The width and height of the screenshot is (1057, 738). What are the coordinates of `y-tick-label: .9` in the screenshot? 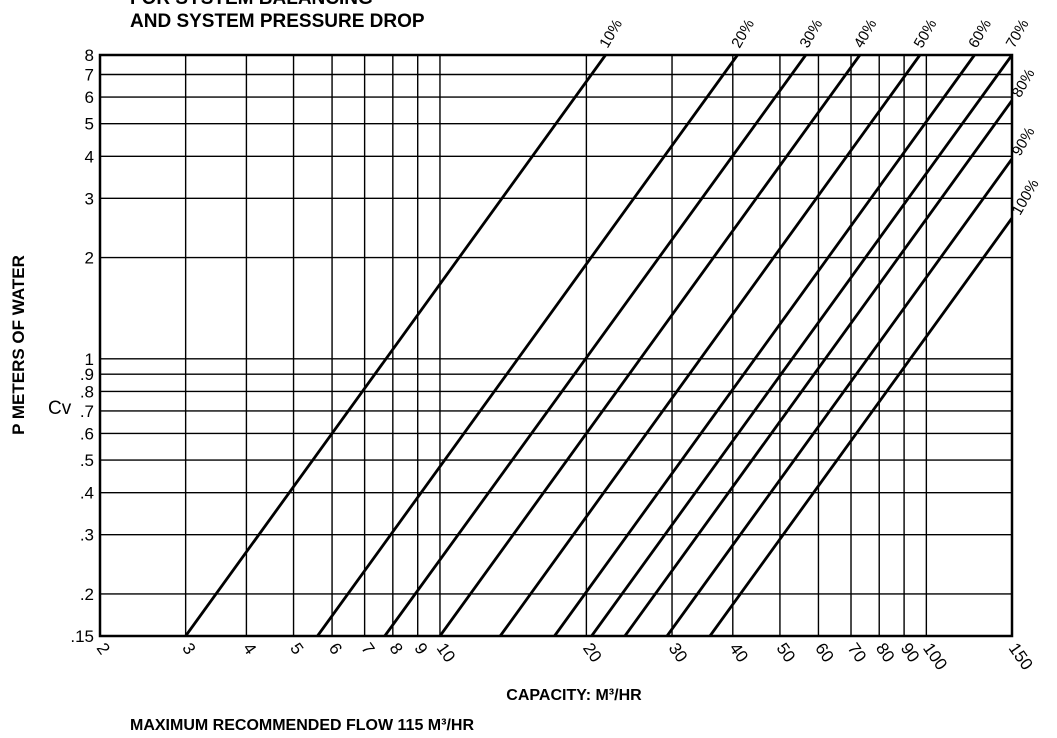 It's located at (87, 374).